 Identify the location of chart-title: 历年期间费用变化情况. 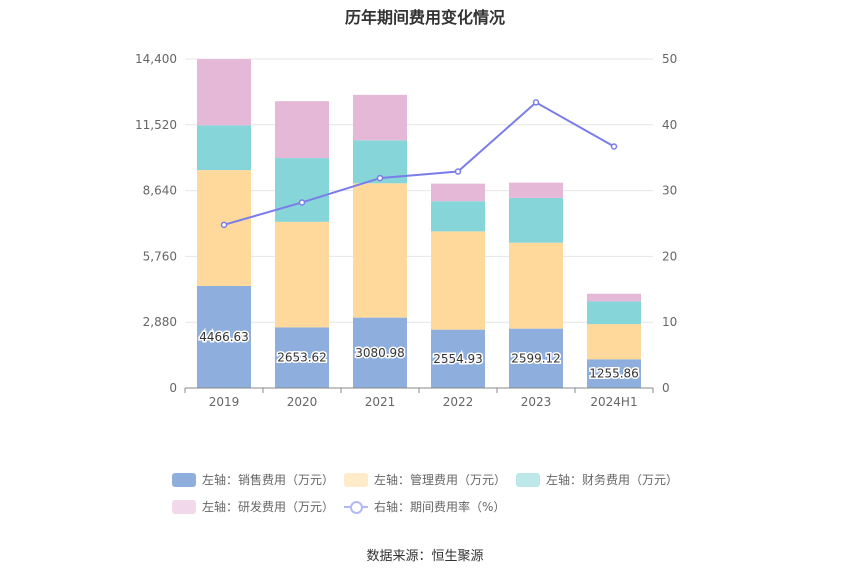
(424, 17).